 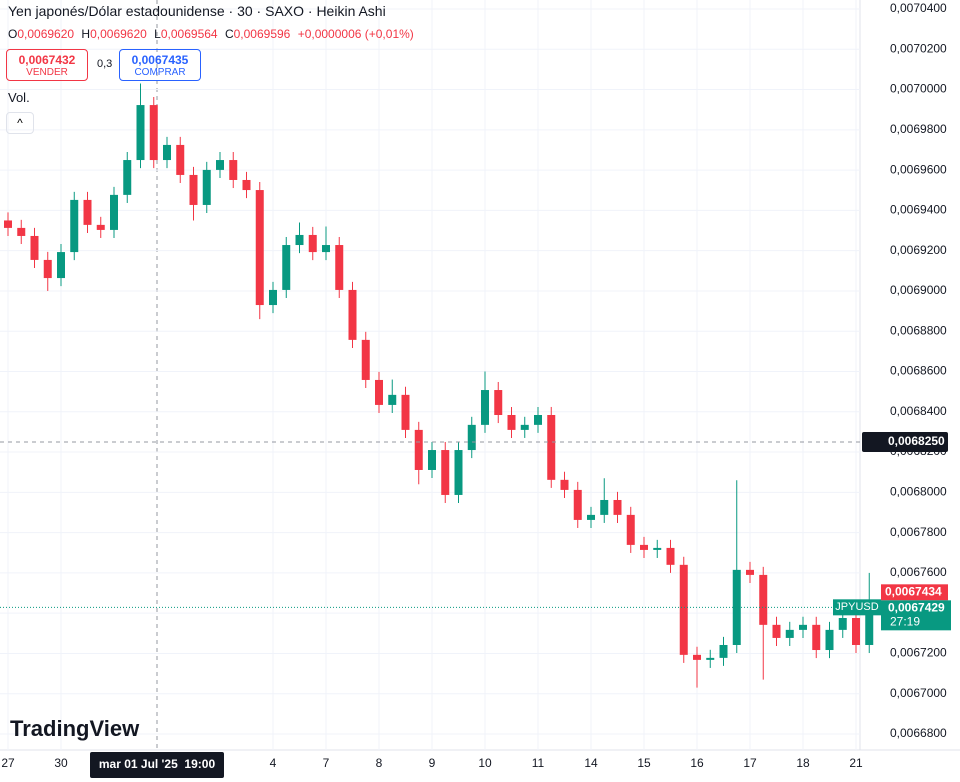 What do you see at coordinates (918, 653) in the screenshot?
I see `y-tick-label: 0,0067200` at bounding box center [918, 653].